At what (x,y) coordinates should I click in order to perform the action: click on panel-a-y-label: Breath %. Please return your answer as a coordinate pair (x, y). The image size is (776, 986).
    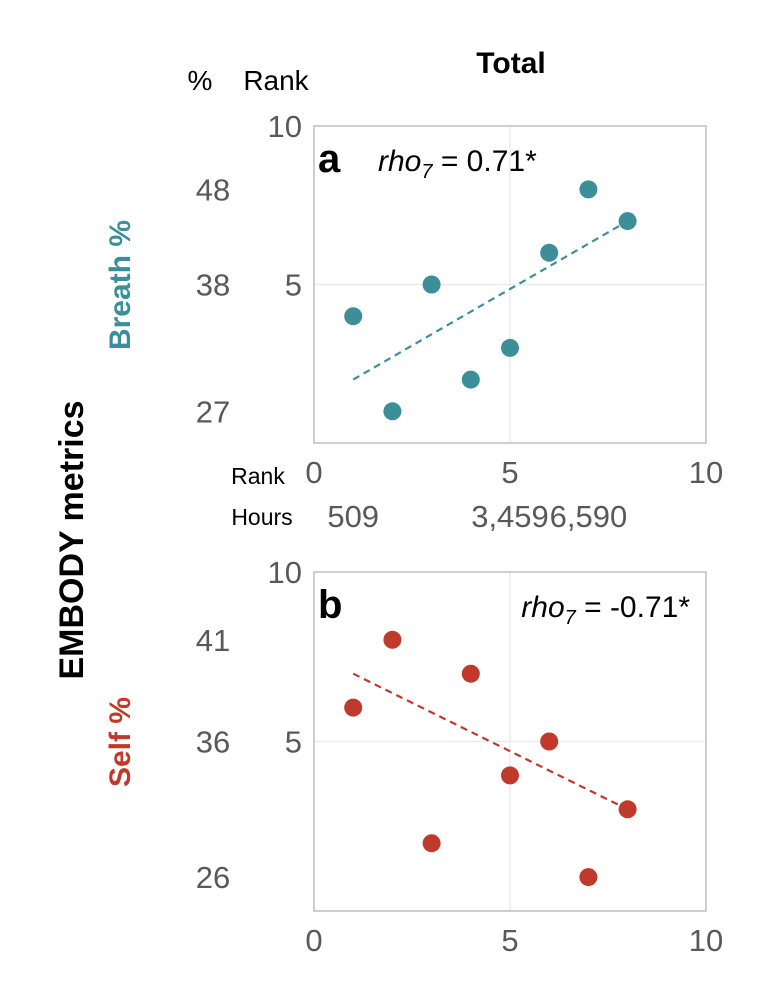
    Looking at the image, I should click on (120, 285).